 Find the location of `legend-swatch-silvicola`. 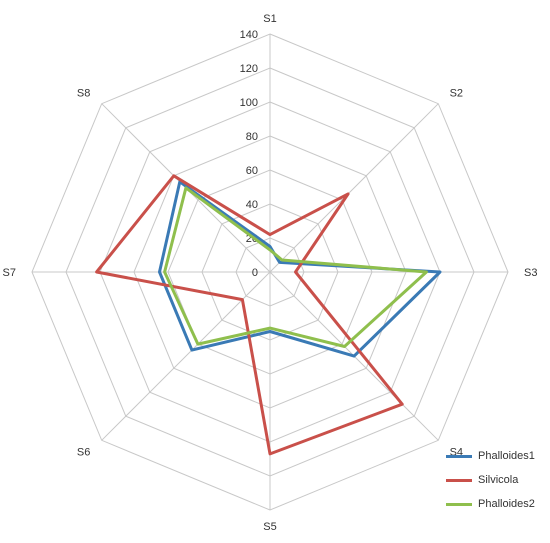

legend-swatch-silvicola is located at coordinates (459, 480).